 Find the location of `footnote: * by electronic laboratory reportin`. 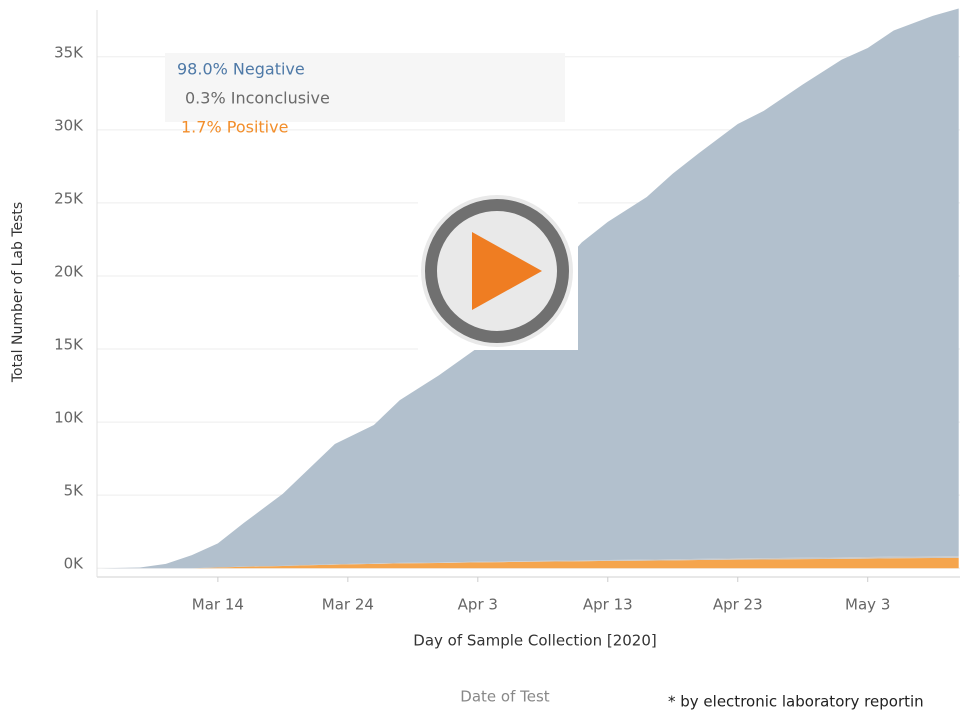

footnote: * by electronic laboratory reportin is located at coordinates (796, 702).